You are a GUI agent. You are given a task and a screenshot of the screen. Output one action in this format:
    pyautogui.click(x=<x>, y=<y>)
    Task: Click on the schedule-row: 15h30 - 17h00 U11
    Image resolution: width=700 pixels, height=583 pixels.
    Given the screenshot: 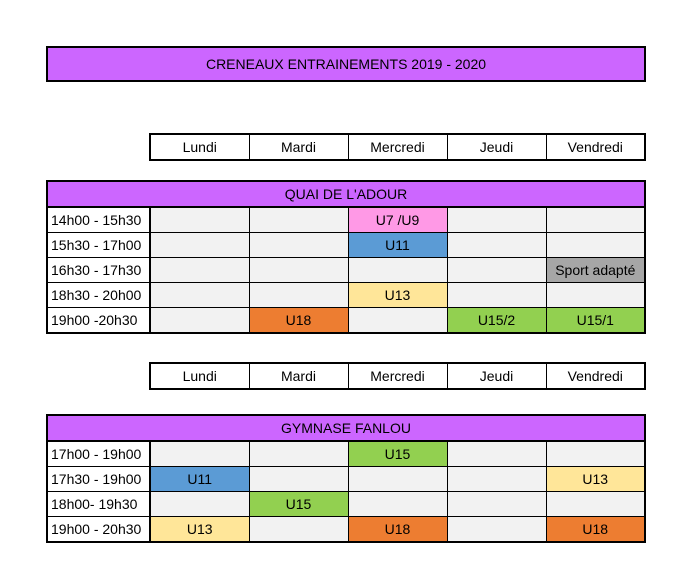 What is the action you would take?
    pyautogui.click(x=346, y=245)
    